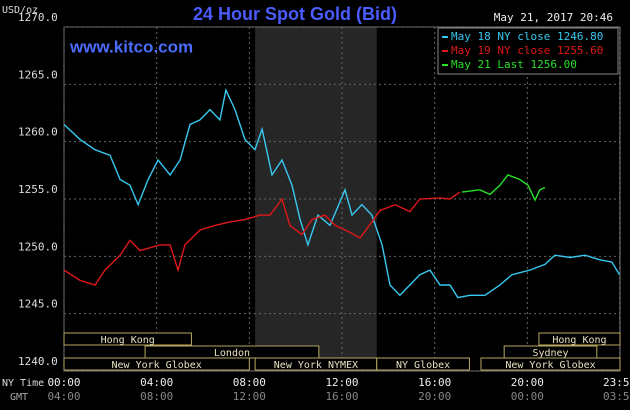 This screenshot has height=410, width=630. Describe the element at coordinates (316, 365) in the screenshot. I see `session-label: New York NYMEX` at that location.